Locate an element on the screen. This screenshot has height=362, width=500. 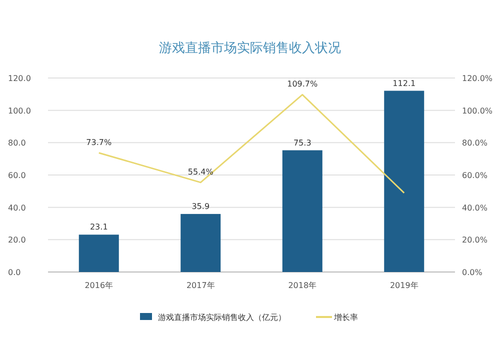
y-tick-label: 120.0 is located at coordinates (19, 78).